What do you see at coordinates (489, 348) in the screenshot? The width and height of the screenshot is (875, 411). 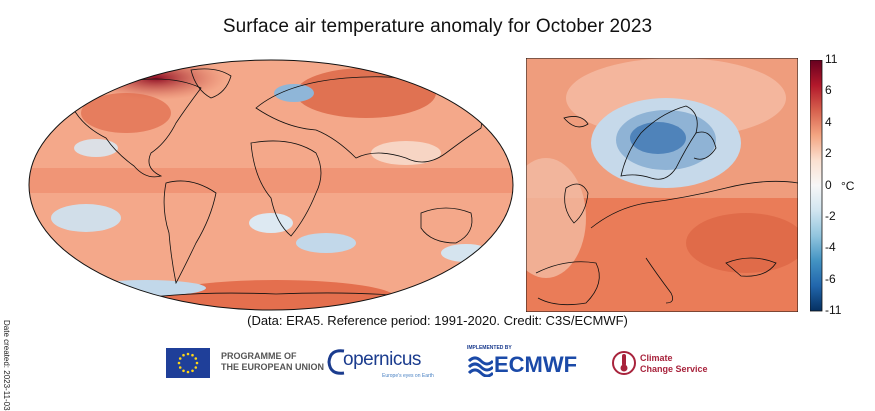 I see `implemented-by-label: IMPLEMENTED BY` at bounding box center [489, 348].